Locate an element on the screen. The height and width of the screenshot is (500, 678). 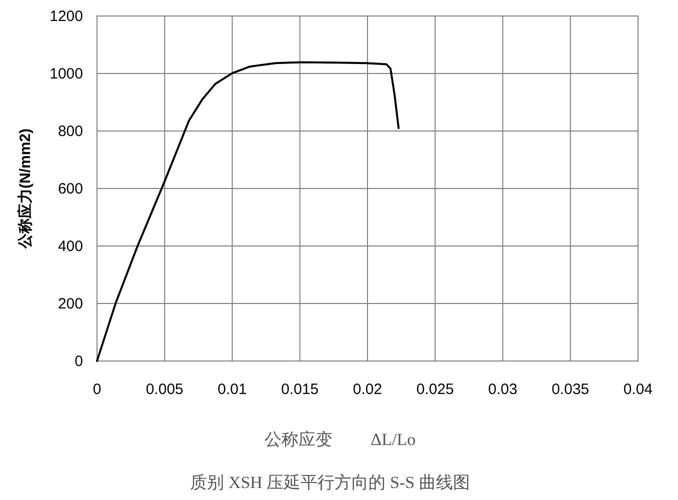
y-axis-title: 公称应力(N/mm2) is located at coordinates (25, 189).